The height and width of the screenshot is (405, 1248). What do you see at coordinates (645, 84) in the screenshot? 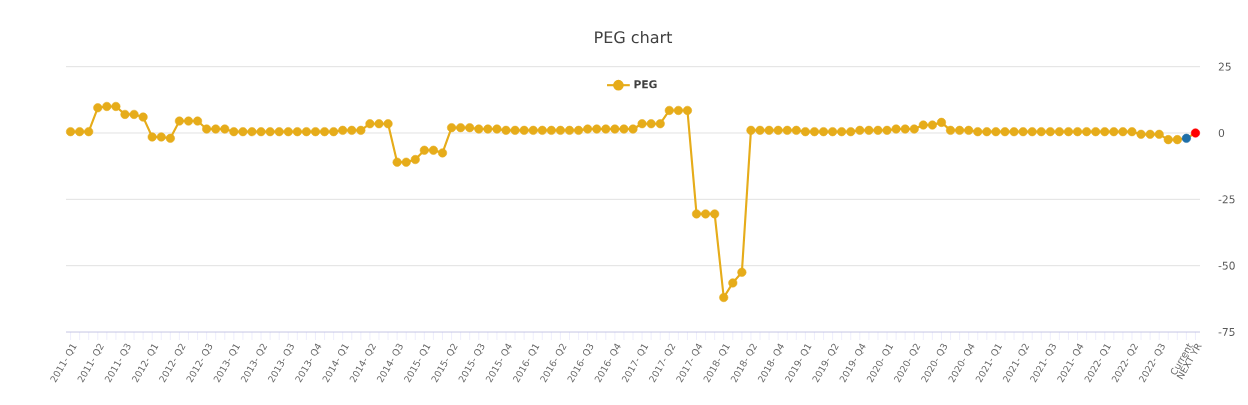
I see `legend-label: PEG` at bounding box center [645, 84].